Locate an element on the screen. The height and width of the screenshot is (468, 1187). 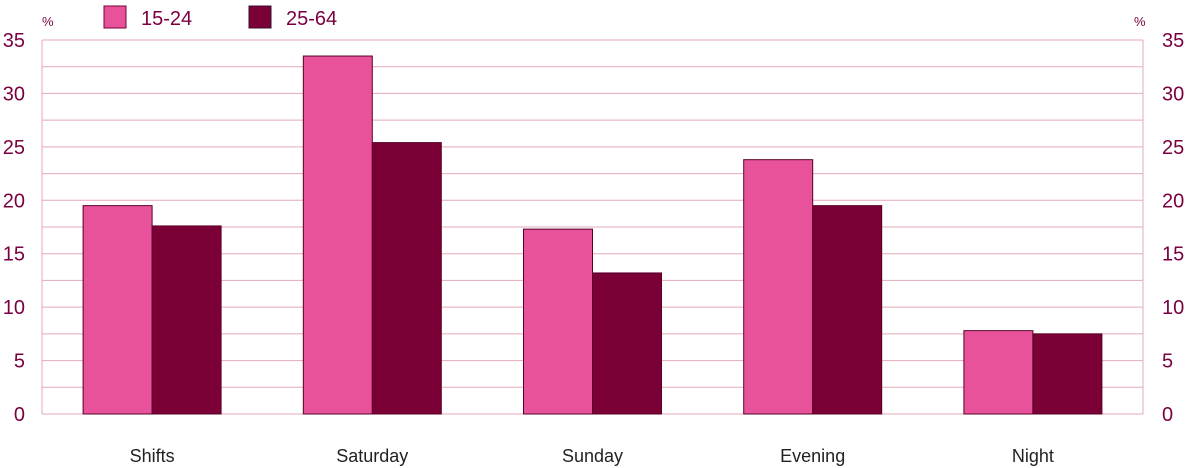
category-label-sunday: Sunday is located at coordinates (592, 456).